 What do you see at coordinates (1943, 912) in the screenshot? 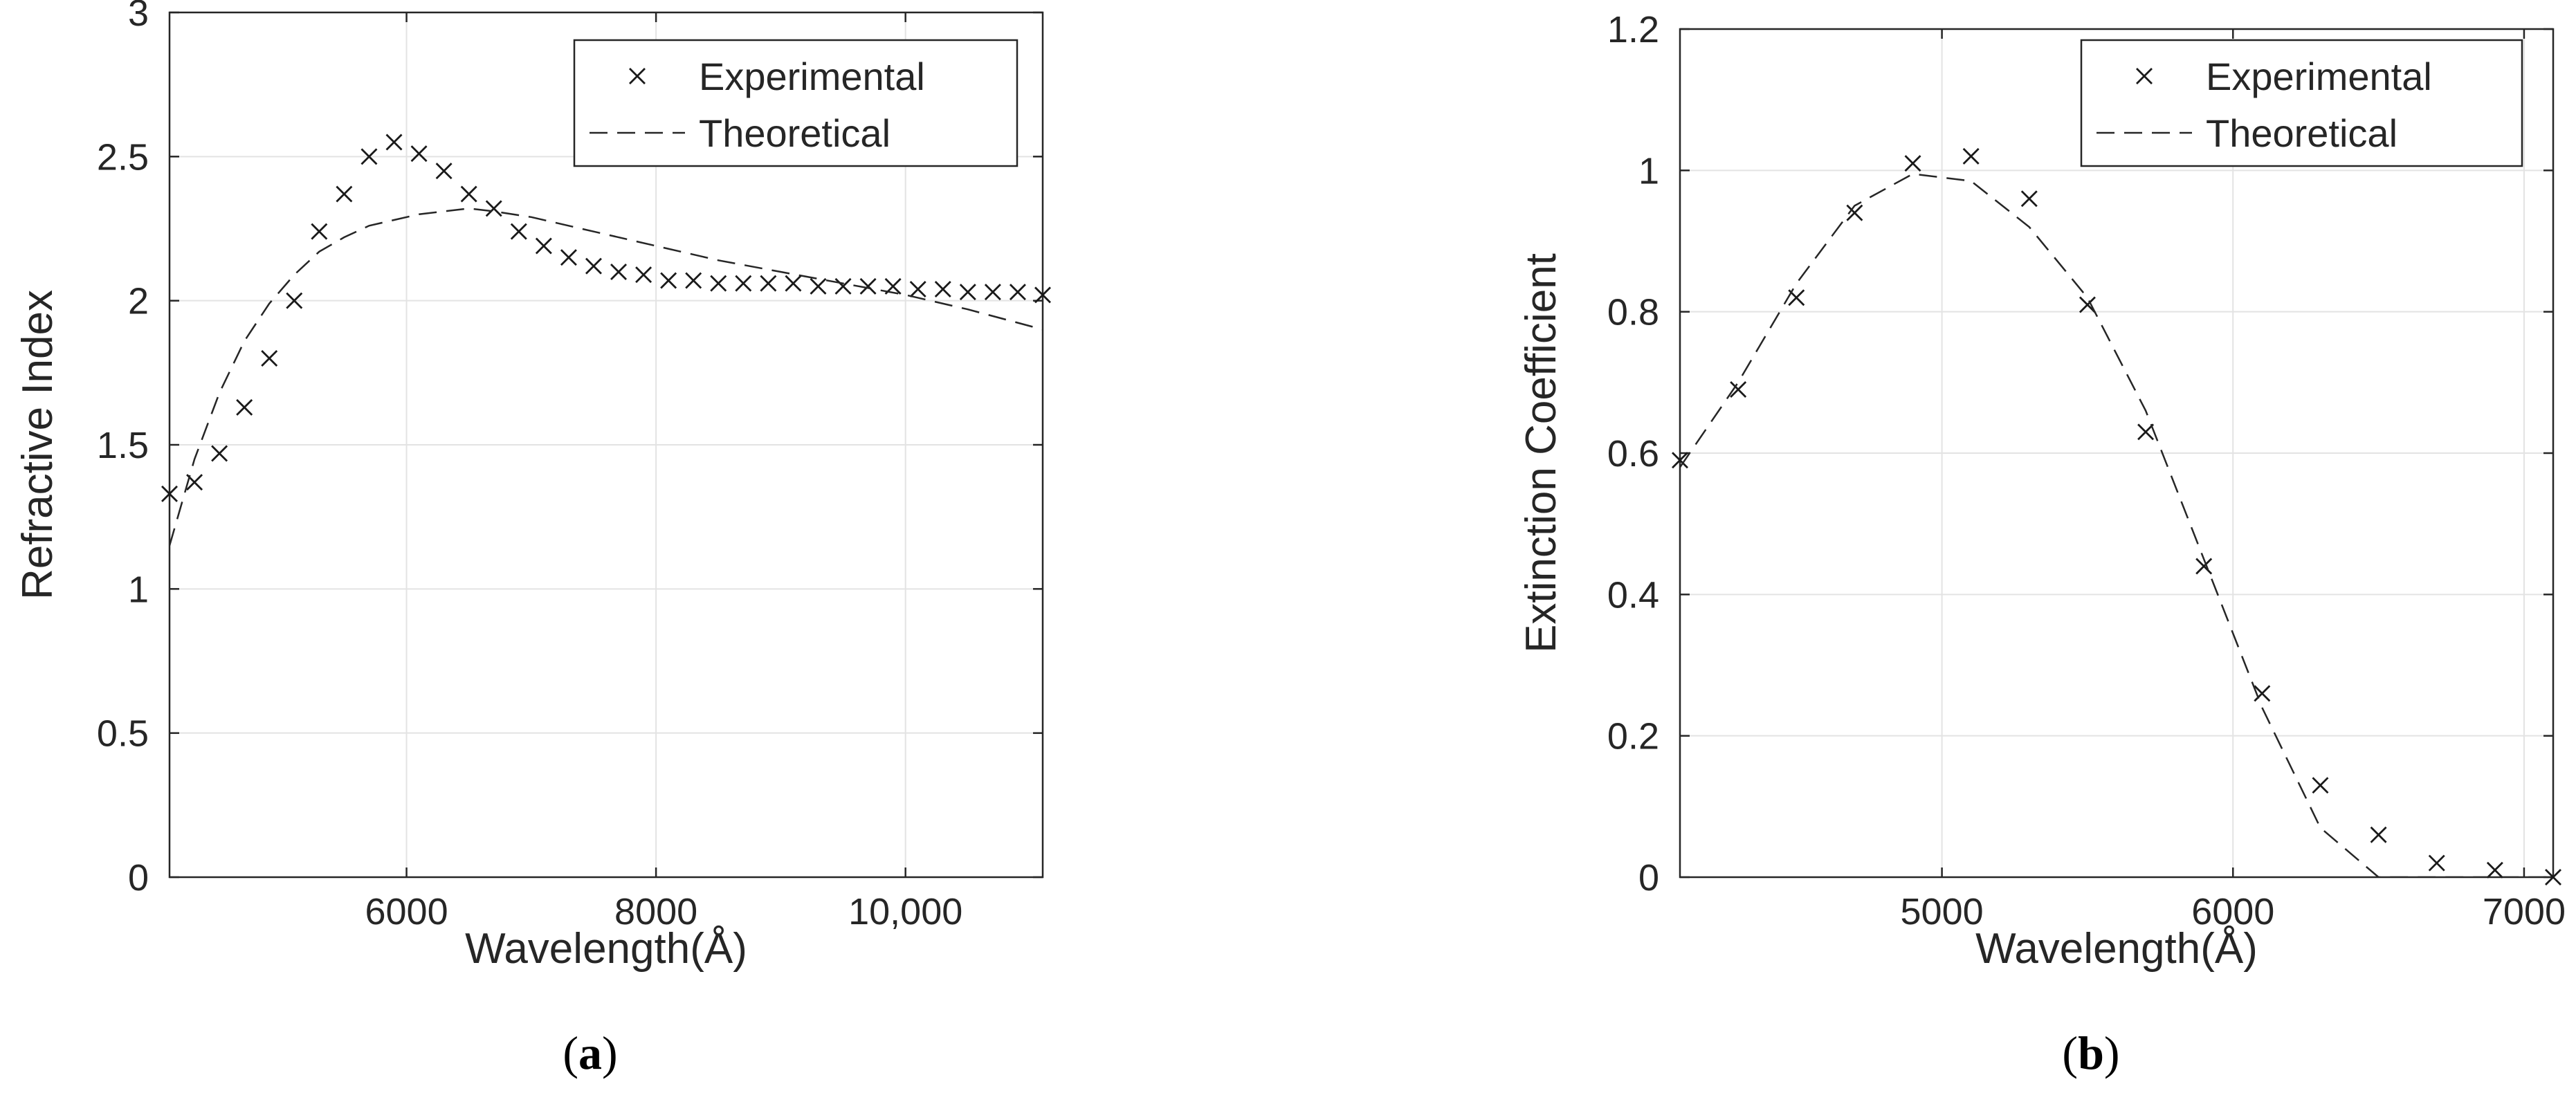
I see `x-tick-label: 5000` at bounding box center [1943, 912].